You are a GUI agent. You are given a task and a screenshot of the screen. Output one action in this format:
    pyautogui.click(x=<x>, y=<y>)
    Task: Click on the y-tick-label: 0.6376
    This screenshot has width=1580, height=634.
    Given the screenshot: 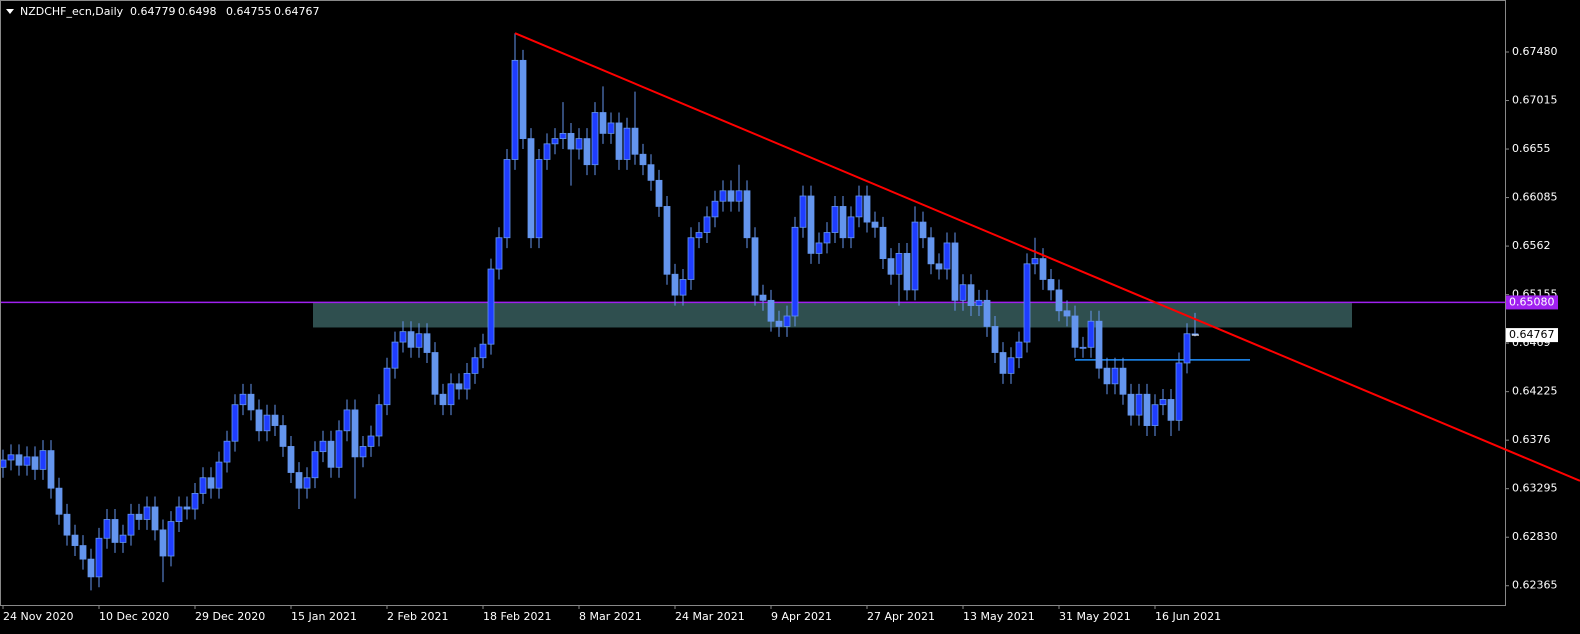 What is the action you would take?
    pyautogui.click(x=1531, y=439)
    